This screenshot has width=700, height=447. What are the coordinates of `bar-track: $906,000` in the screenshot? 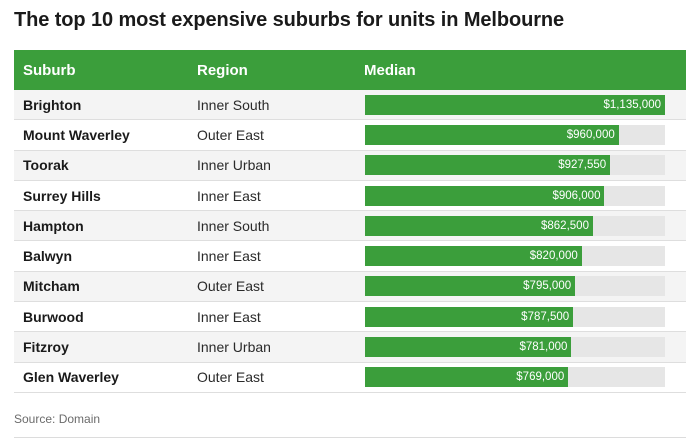 It's located at (515, 195).